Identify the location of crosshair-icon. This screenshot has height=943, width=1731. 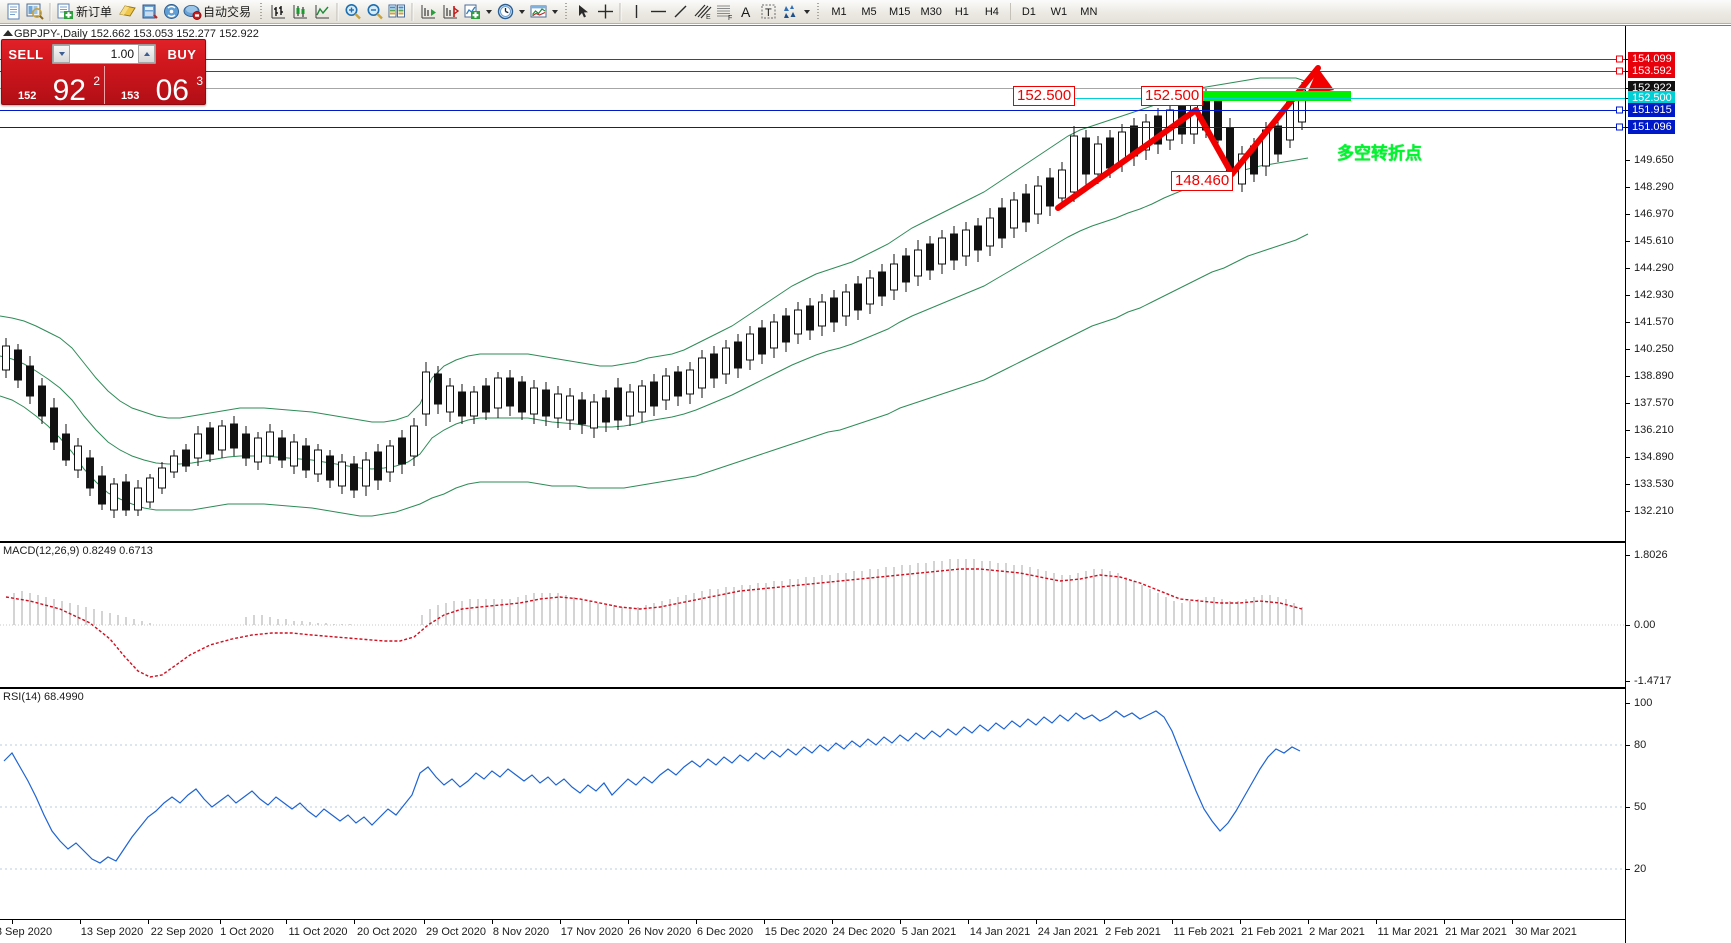
(605, 12).